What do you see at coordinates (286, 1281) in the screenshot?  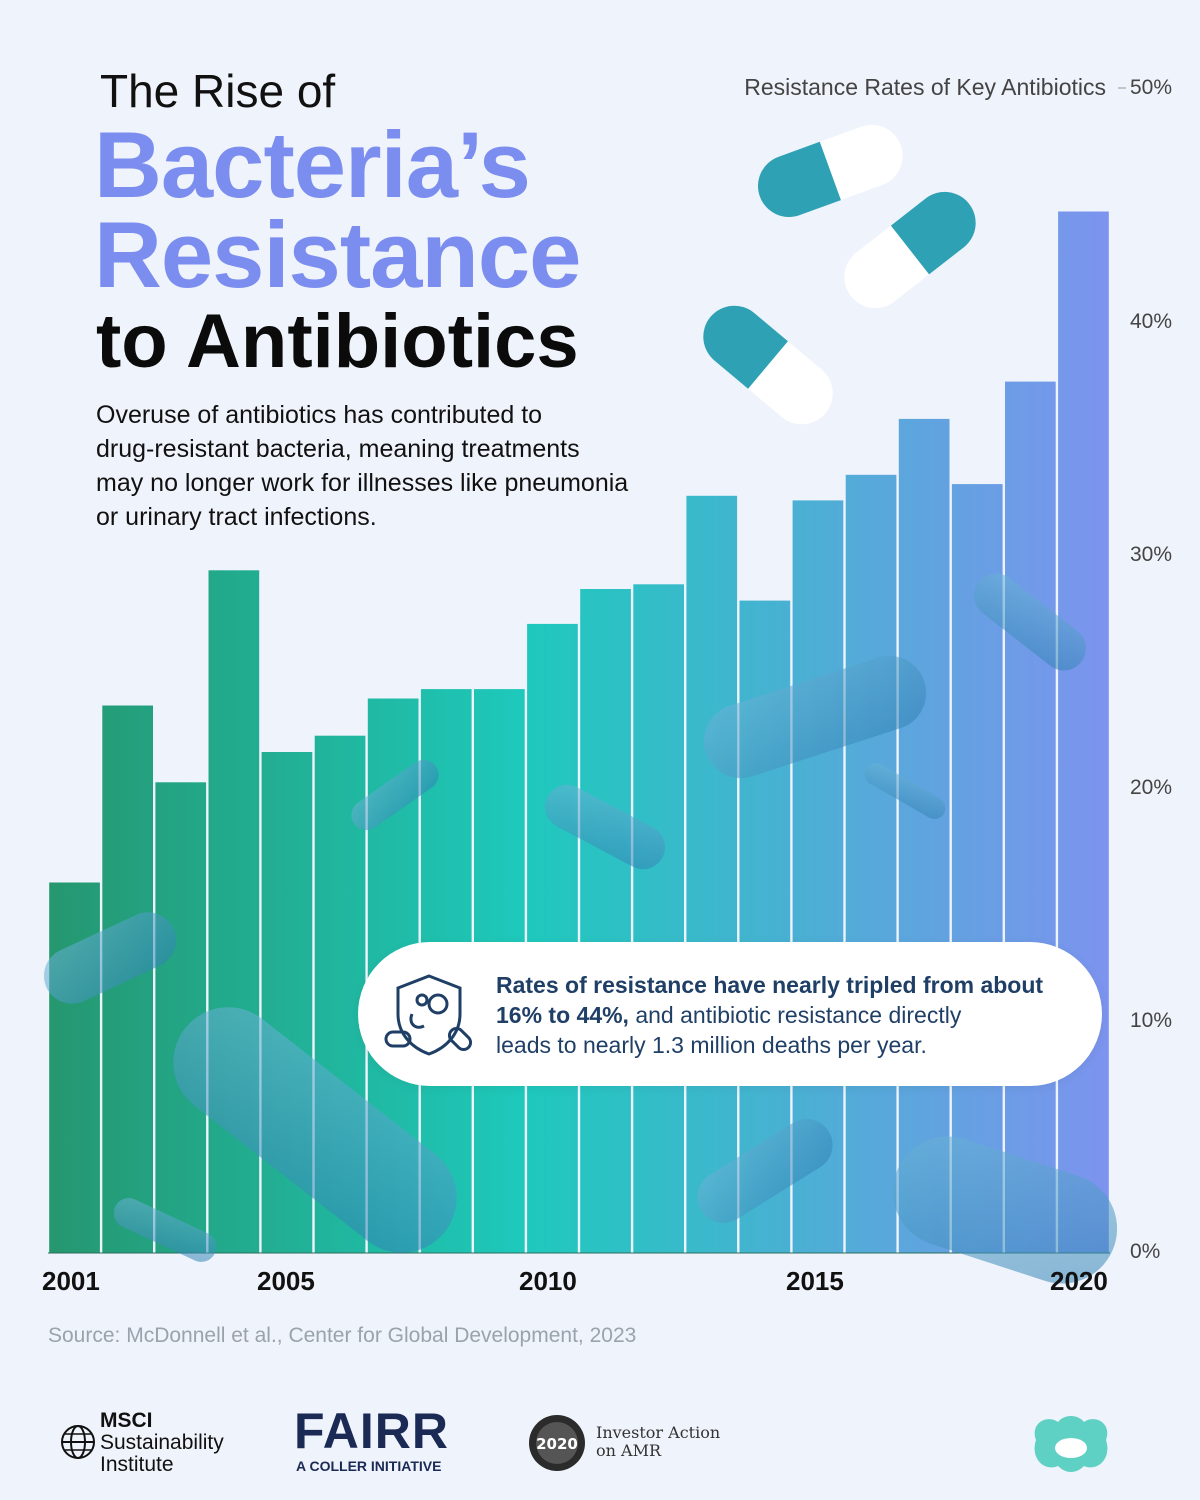 I see `x-tick-label: 2005` at bounding box center [286, 1281].